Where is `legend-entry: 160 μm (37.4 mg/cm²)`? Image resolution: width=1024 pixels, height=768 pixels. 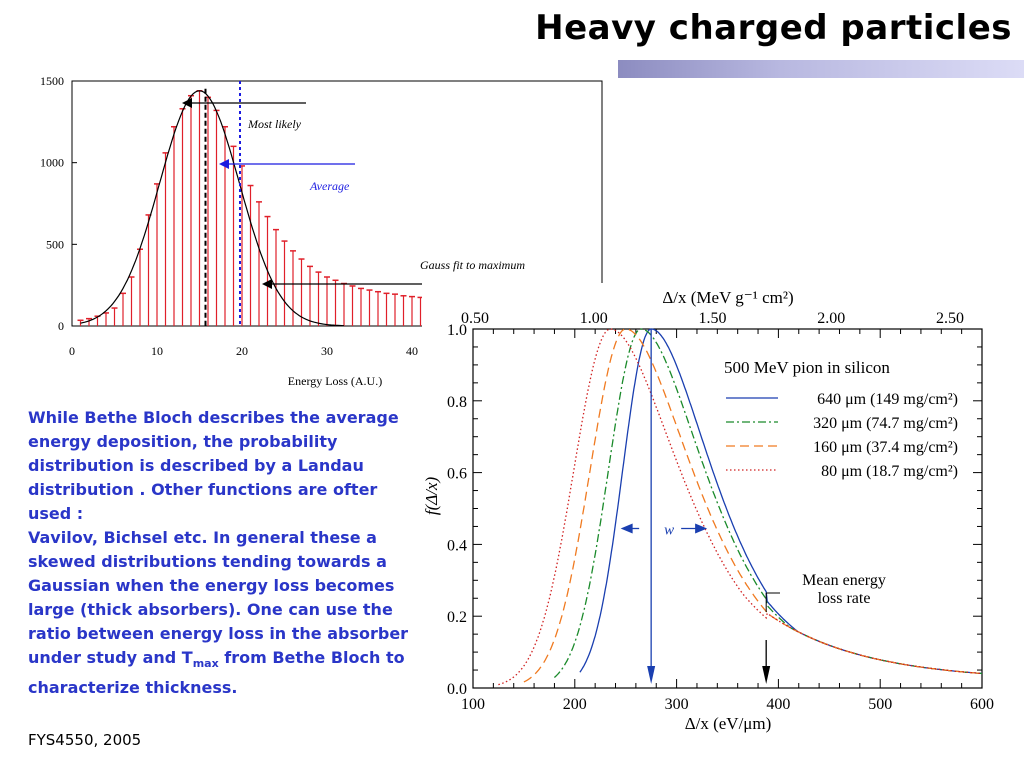
legend-entry: 160 μm (37.4 mg/cm²) is located at coordinates (885, 447).